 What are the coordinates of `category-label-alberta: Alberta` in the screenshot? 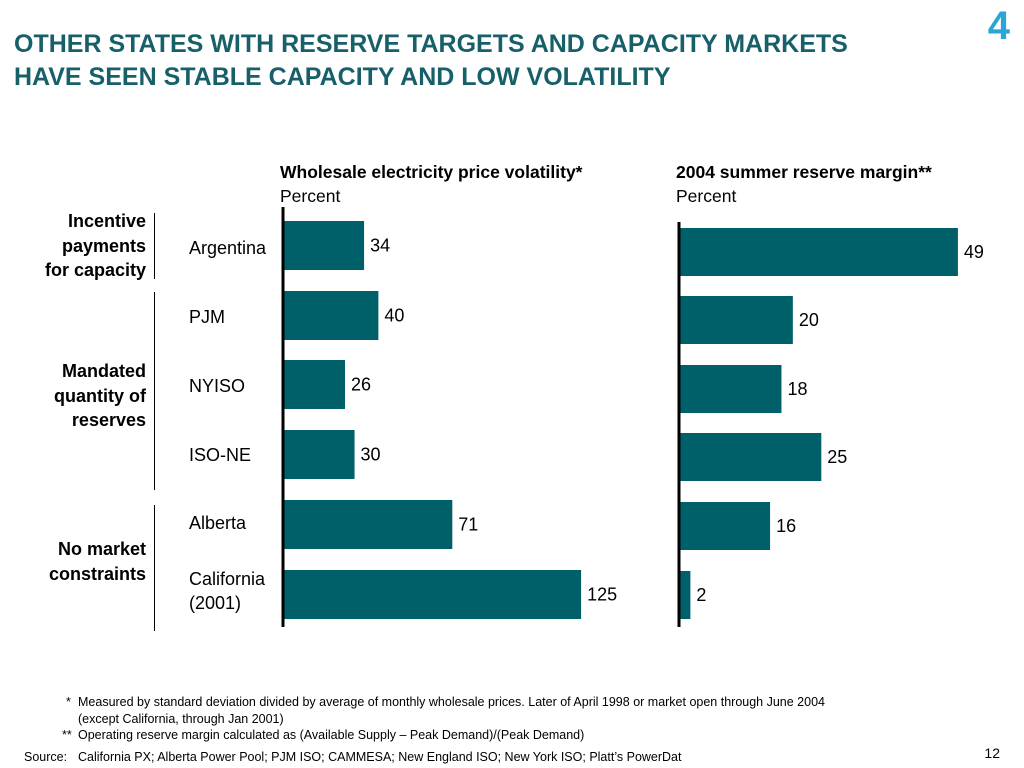 It's located at (217, 523).